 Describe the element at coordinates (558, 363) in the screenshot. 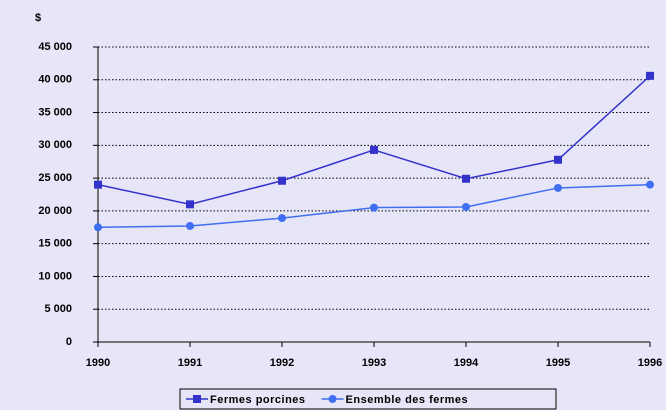

I see `x-tick-label: 1995` at that location.